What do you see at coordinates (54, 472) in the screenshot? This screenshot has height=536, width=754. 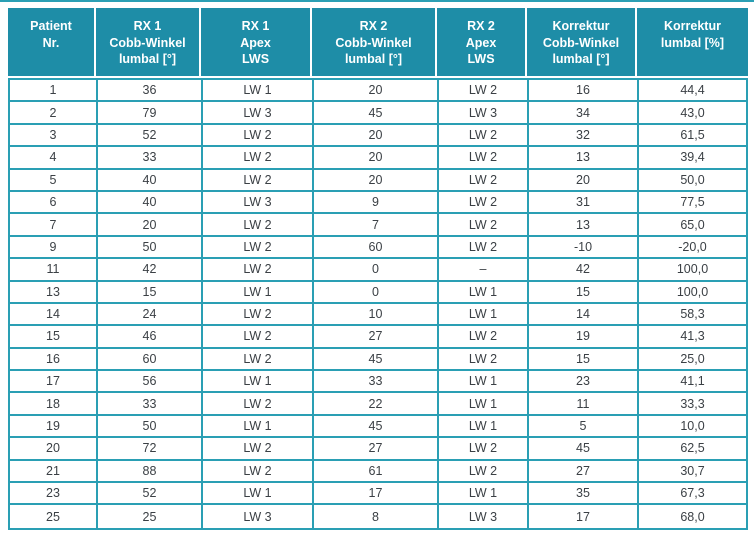 I see `table-cell: 21` at bounding box center [54, 472].